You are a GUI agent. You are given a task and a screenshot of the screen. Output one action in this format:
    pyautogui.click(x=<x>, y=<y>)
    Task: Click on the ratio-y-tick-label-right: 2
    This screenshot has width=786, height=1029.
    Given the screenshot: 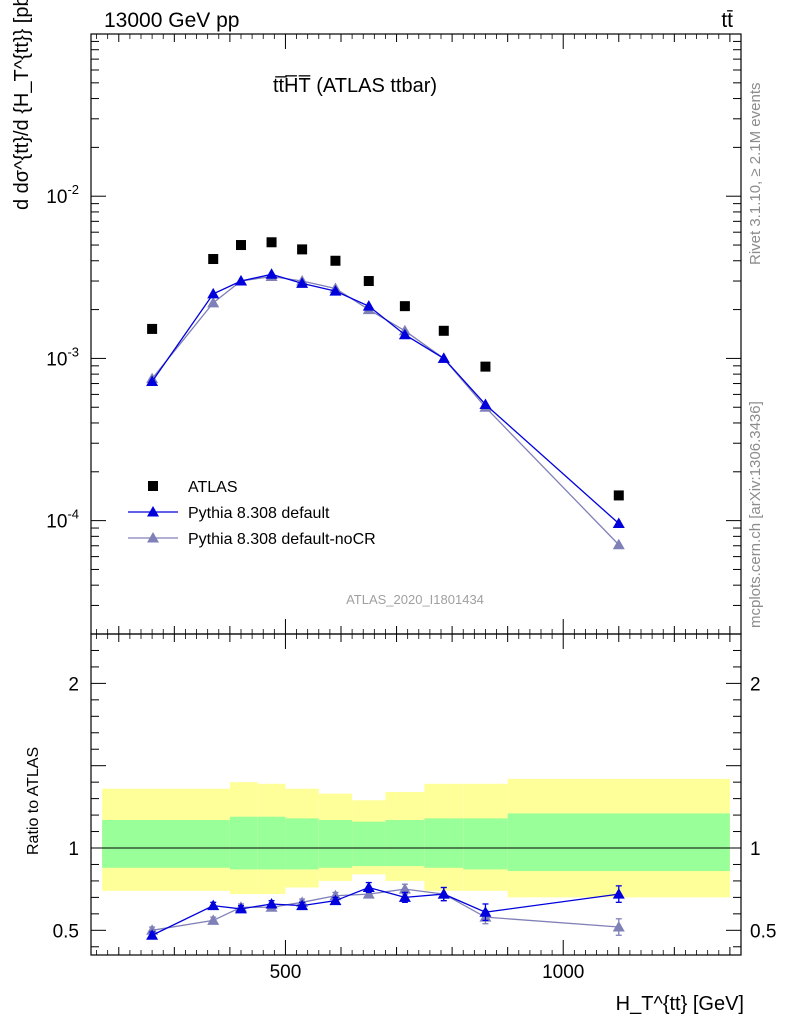 What is the action you would take?
    pyautogui.click(x=755, y=684)
    